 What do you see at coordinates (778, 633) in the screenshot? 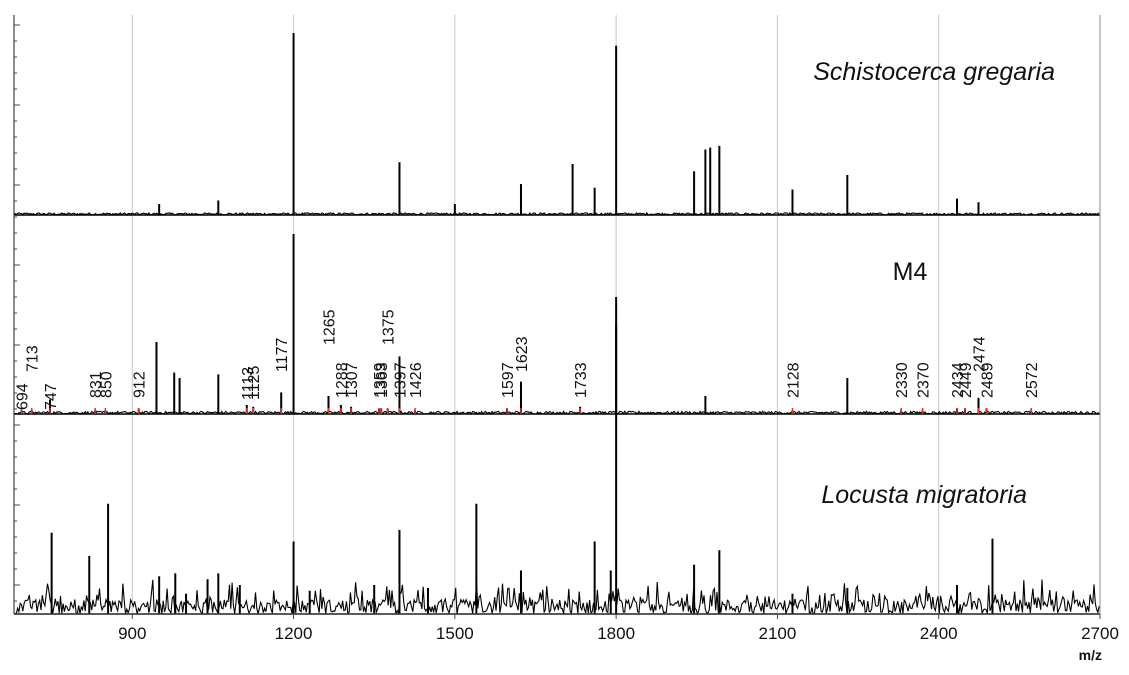
I see `x-tick-label-2100: 2100` at bounding box center [778, 633].